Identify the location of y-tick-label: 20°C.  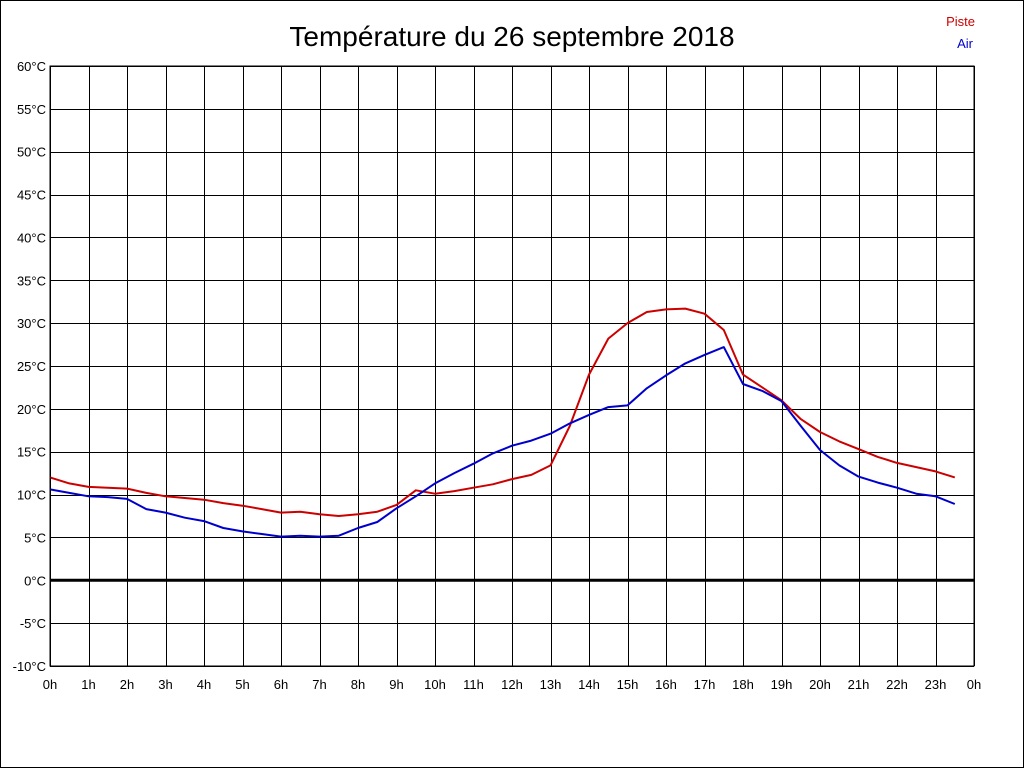
(31, 409).